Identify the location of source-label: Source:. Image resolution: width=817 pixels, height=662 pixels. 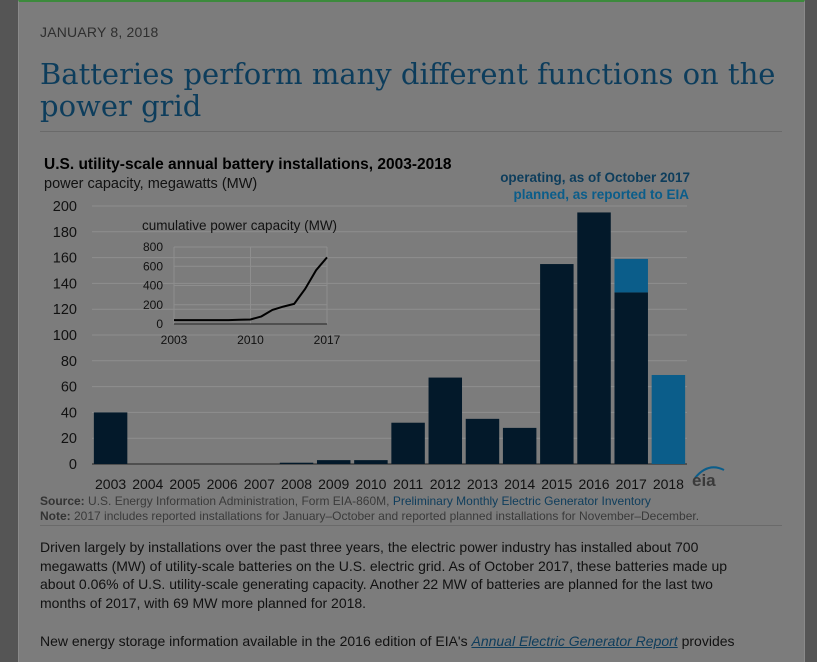
(62, 501).